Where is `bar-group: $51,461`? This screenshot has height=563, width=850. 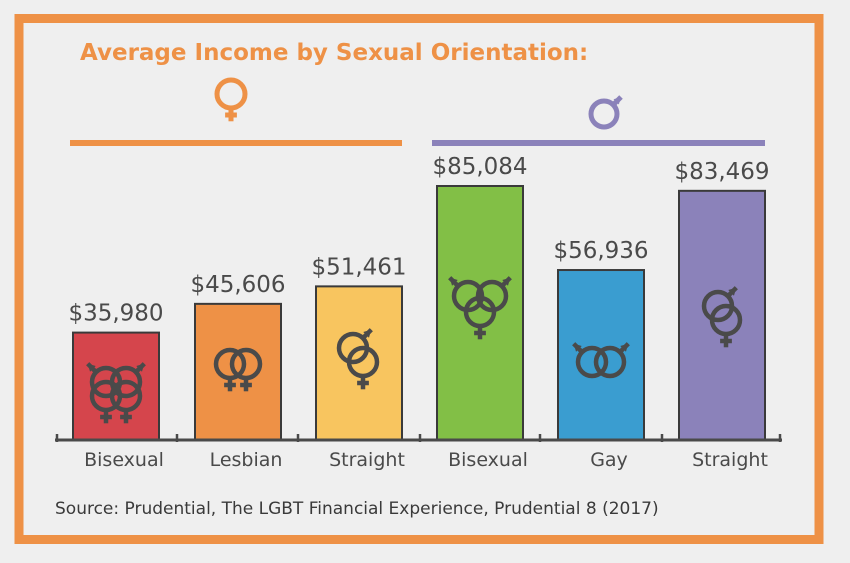
bar-group: $51,461 is located at coordinates (359, 347).